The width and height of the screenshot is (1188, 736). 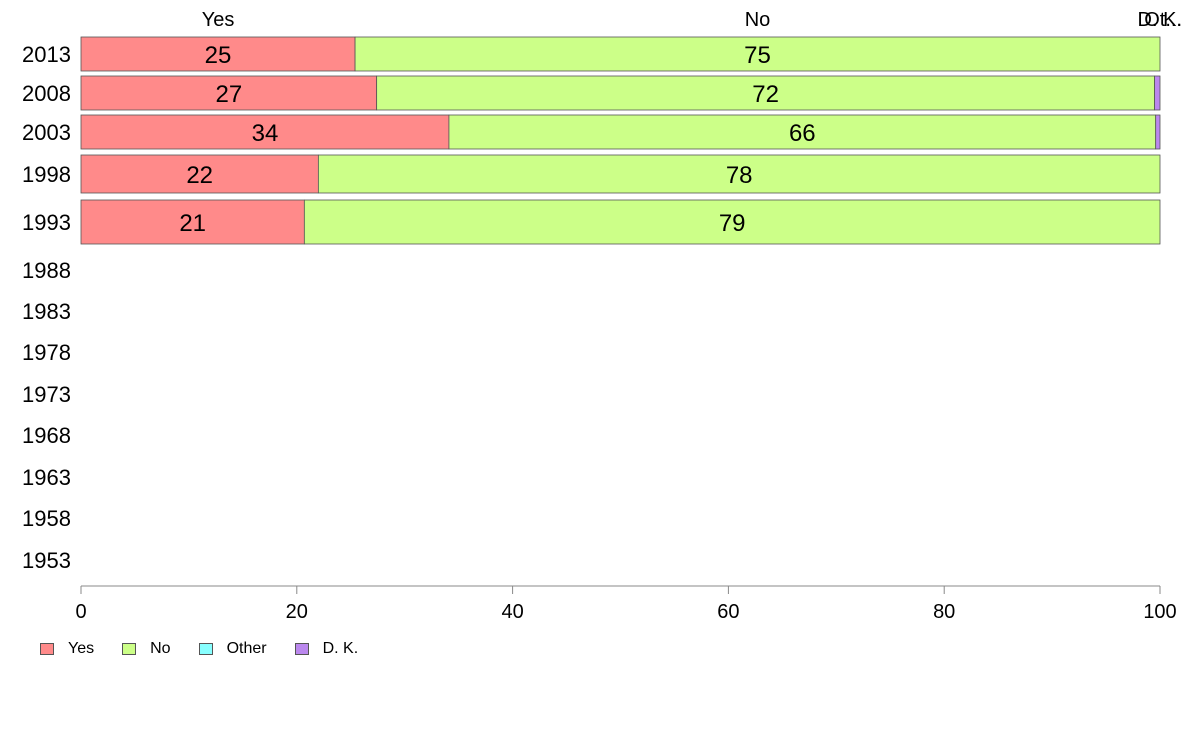 What do you see at coordinates (146, 649) in the screenshot?
I see `legend-item: No` at bounding box center [146, 649].